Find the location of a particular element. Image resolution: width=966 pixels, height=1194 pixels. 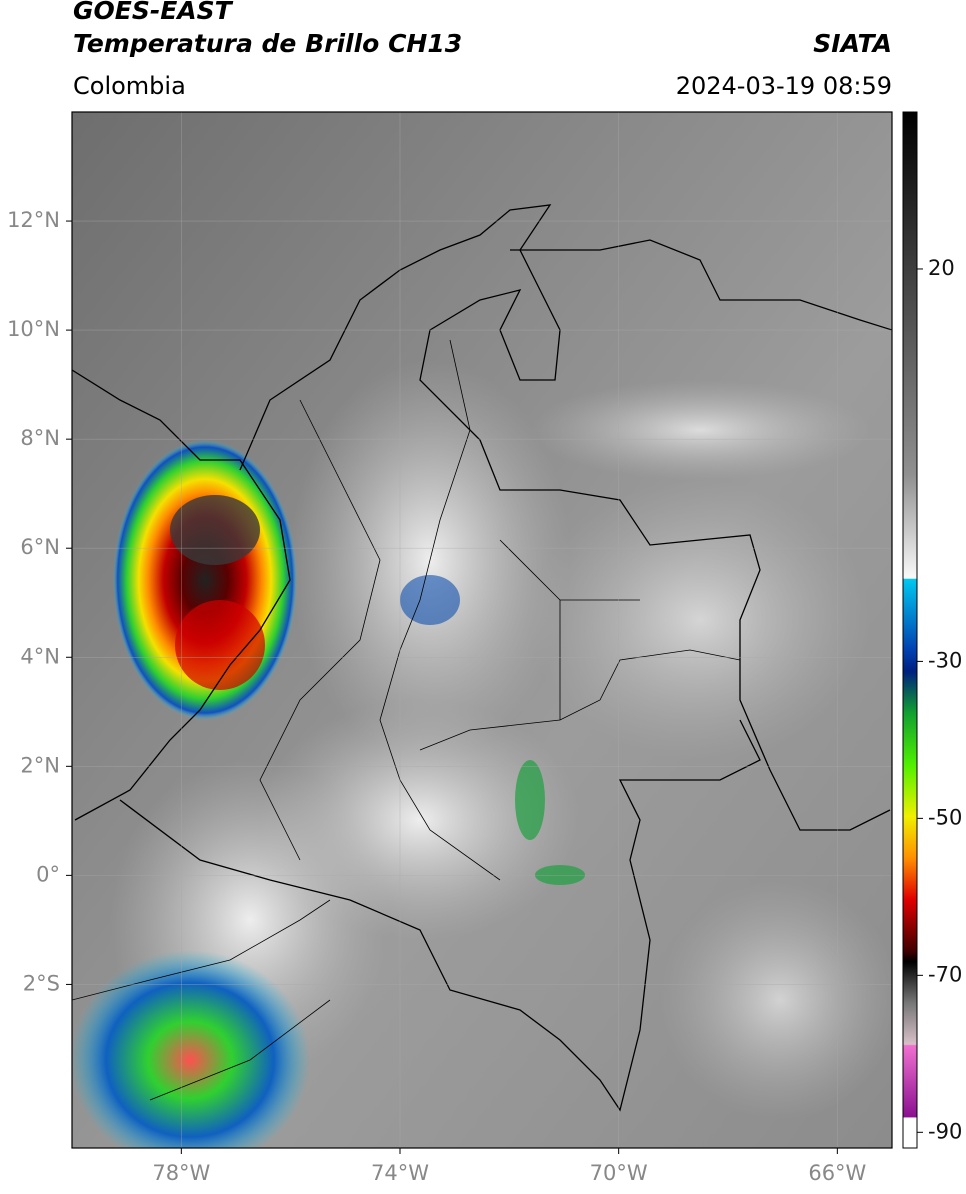

colorbar-tick-label: -50 is located at coordinates (945, 817).